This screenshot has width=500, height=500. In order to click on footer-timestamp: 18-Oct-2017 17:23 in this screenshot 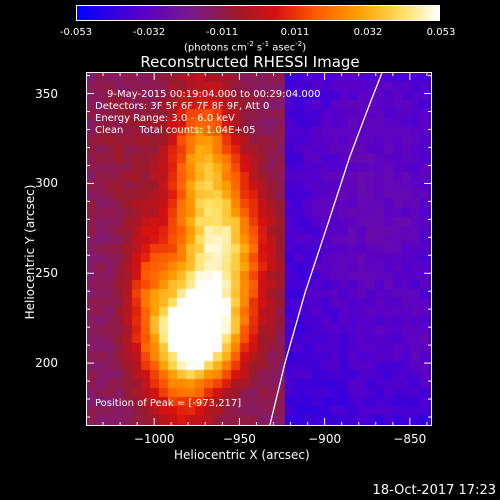, I will do `click(434, 490)`.